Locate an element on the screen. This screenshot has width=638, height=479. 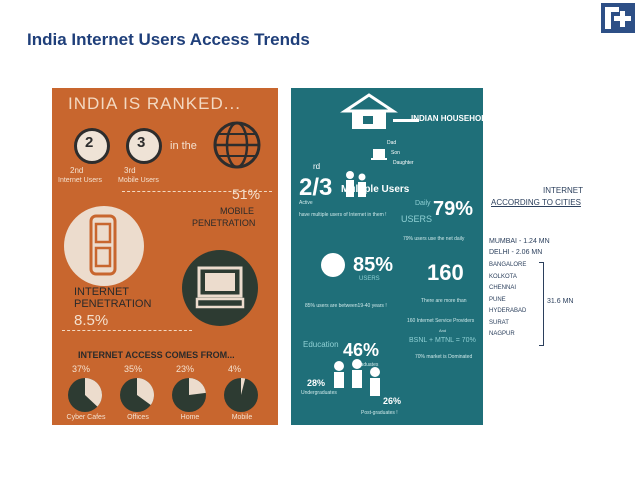
rank-2-badge is located at coordinates (92, 146).